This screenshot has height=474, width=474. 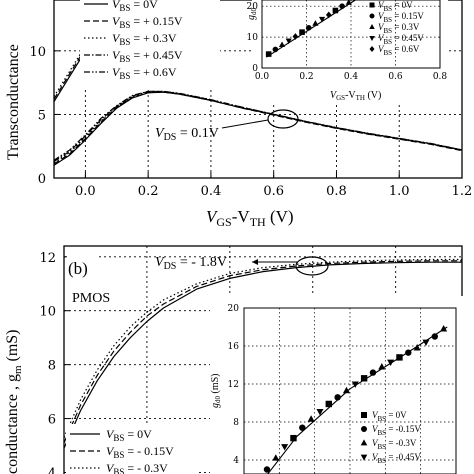 What do you see at coordinates (340, 98) in the screenshot?
I see `panel-a-inset-x-label-sub: GS` at bounding box center [340, 98].